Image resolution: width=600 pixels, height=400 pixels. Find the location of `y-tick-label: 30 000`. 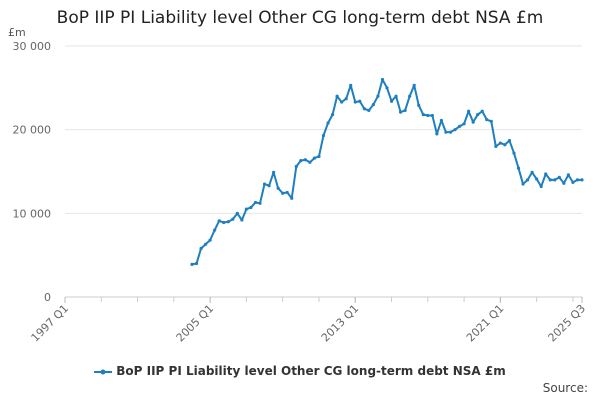

y-tick-label: 30 000 is located at coordinates (32, 46).